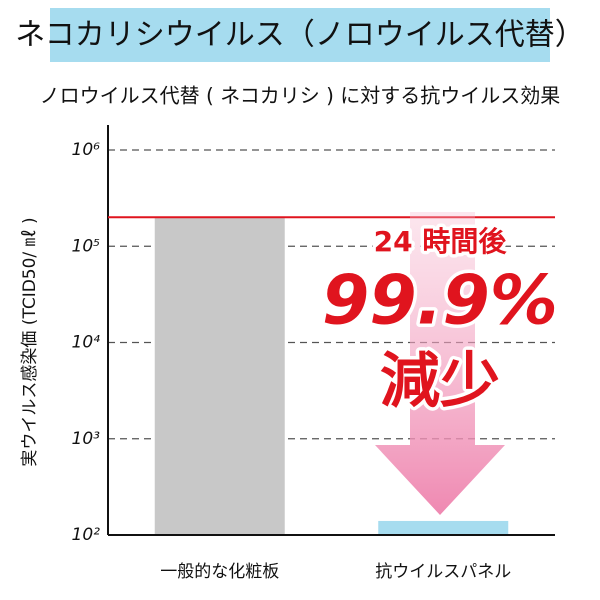 Image resolution: width=600 pixels, height=600 pixels. Describe the element at coordinates (440, 382) in the screenshot. I see `annotation: 減少` at that location.